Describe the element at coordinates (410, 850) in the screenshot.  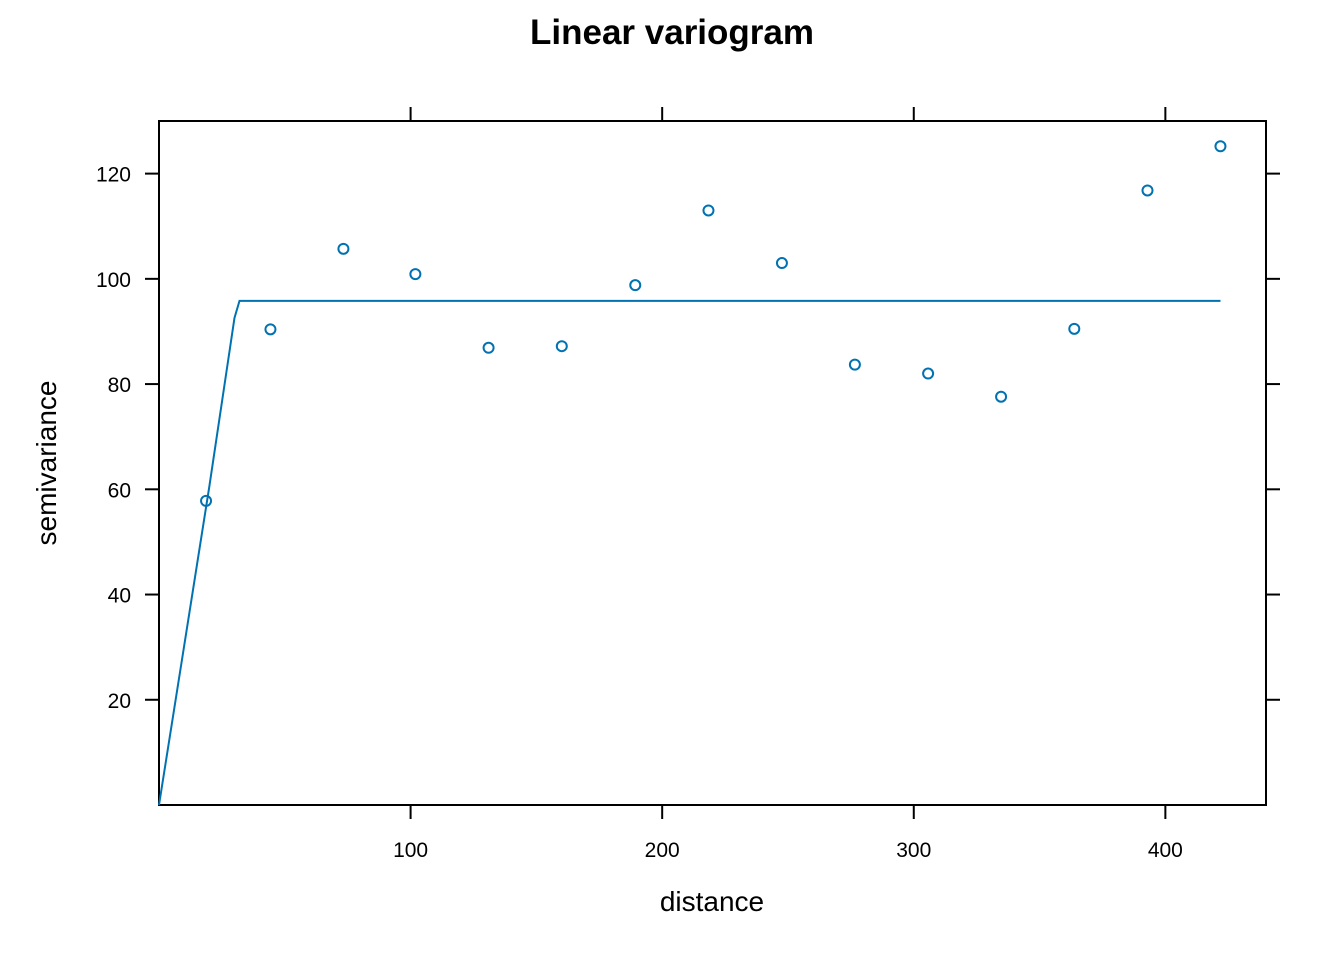
I see `x-tick-label: 100` at that location.